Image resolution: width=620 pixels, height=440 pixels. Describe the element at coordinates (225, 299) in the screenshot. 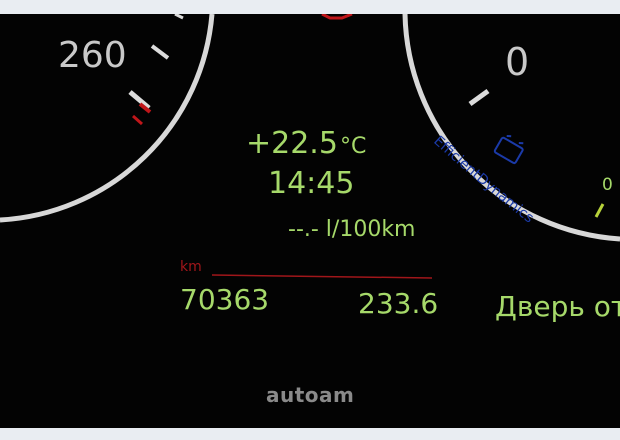

I see `odometer-reading: 70363` at that location.